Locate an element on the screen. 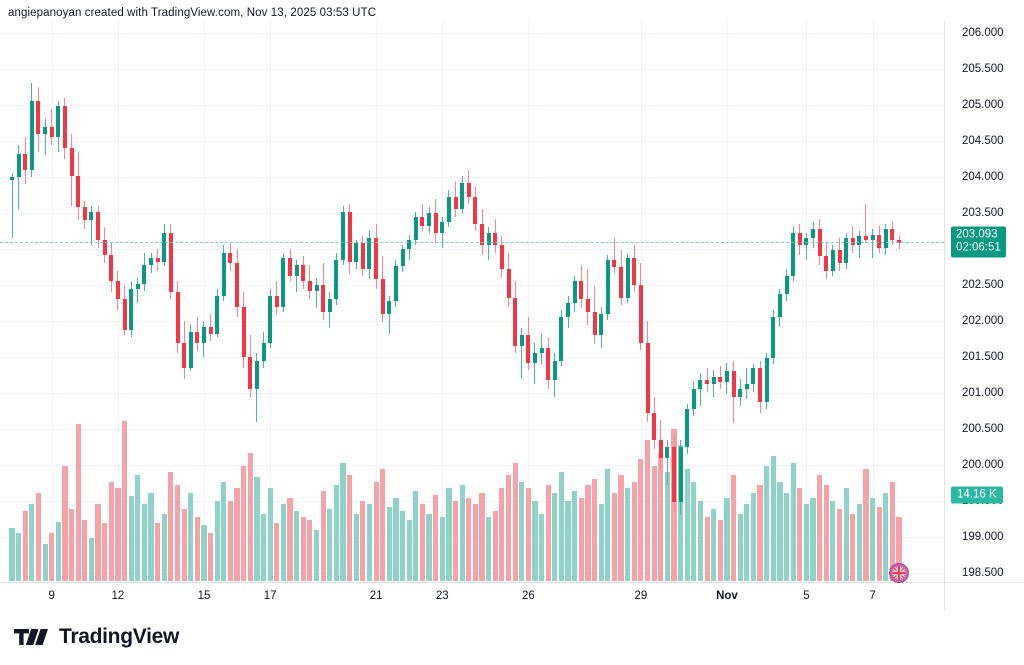 This screenshot has height=665, width=1024. price-axis-tick: 200.500 is located at coordinates (983, 429).